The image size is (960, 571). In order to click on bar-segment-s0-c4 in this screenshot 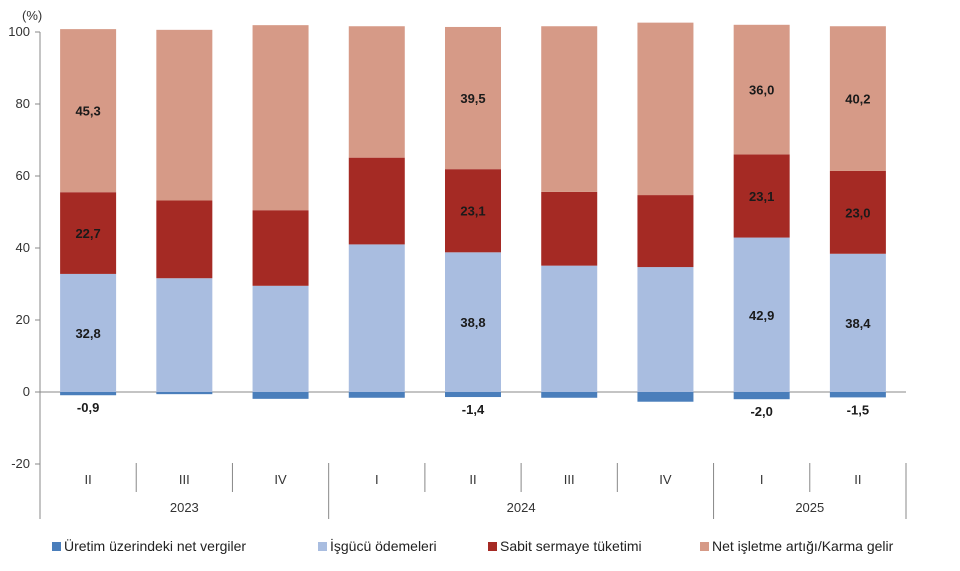, I will do `click(473, 395)`.